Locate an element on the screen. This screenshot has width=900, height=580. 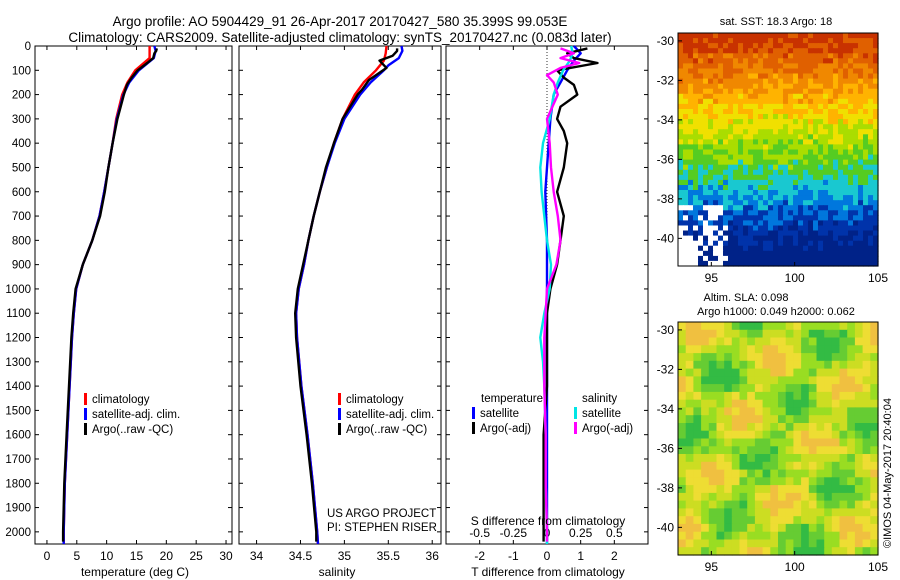
map-y-tick-label: -38 is located at coordinates (666, 199).